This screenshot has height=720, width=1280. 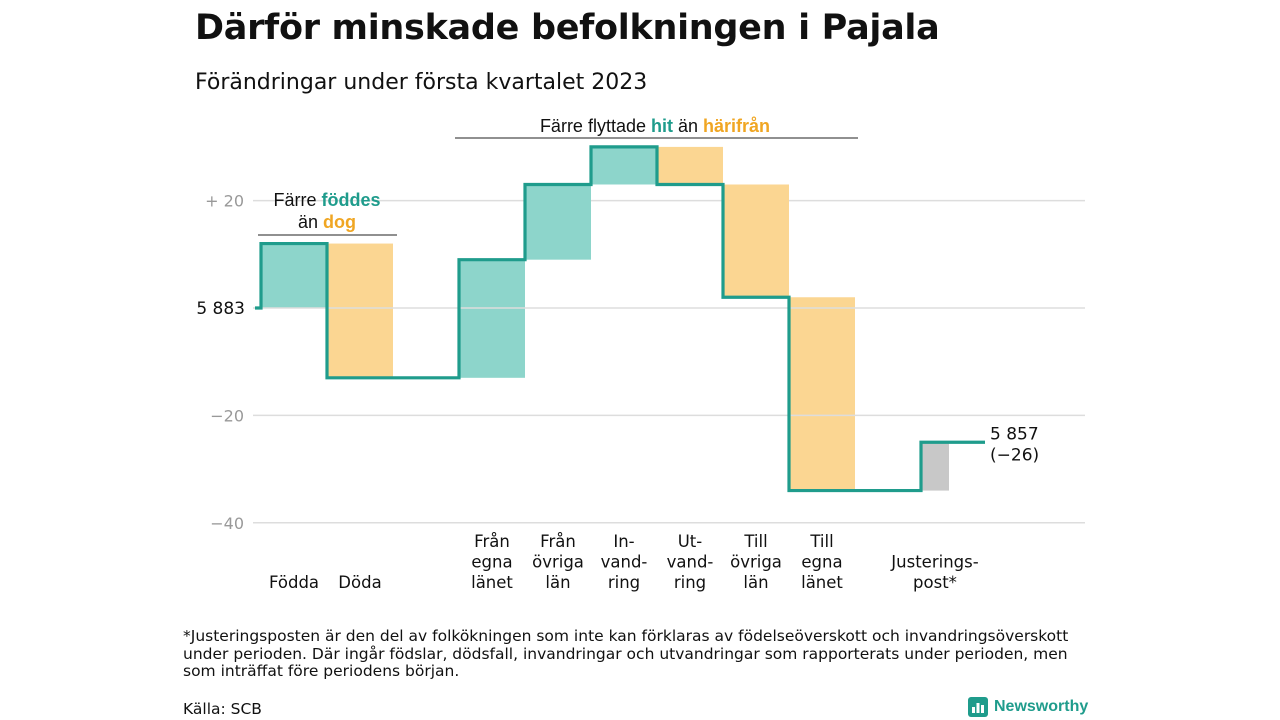 What do you see at coordinates (339, 222) in the screenshot?
I see `annotation-segment: dog` at bounding box center [339, 222].